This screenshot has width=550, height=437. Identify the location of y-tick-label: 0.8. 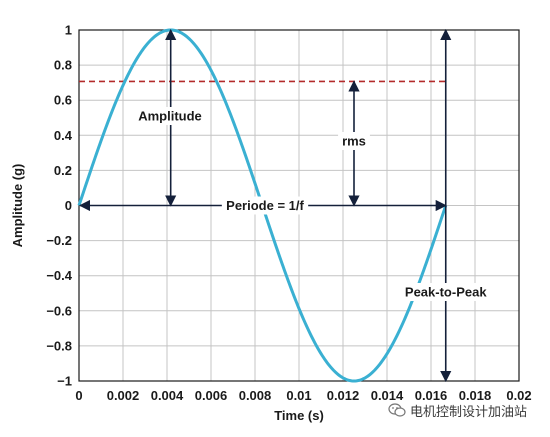
(63, 65).